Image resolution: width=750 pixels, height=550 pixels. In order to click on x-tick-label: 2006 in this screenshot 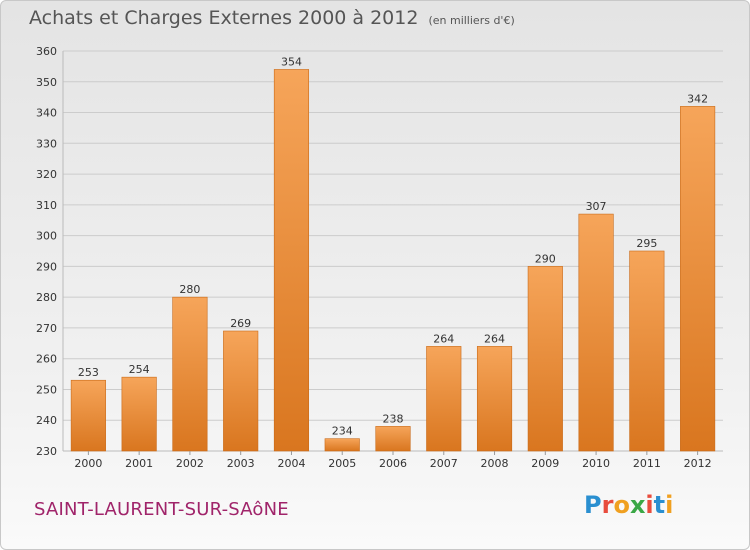, I will do `click(393, 463)`.